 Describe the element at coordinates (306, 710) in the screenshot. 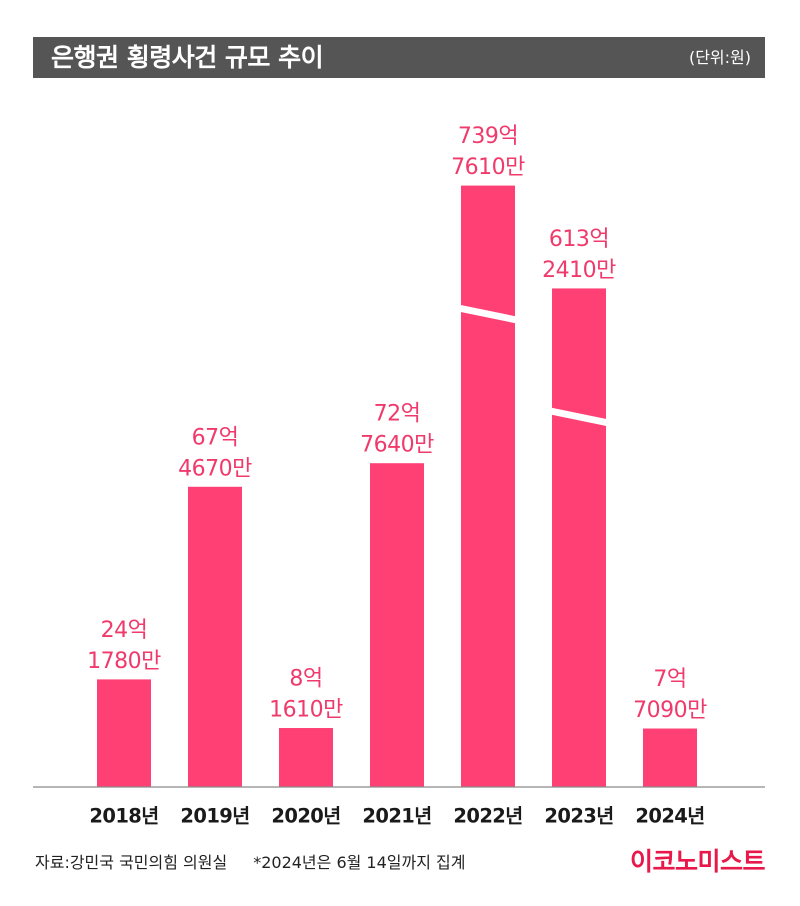

I see `value-label-man: 1610만` at that location.